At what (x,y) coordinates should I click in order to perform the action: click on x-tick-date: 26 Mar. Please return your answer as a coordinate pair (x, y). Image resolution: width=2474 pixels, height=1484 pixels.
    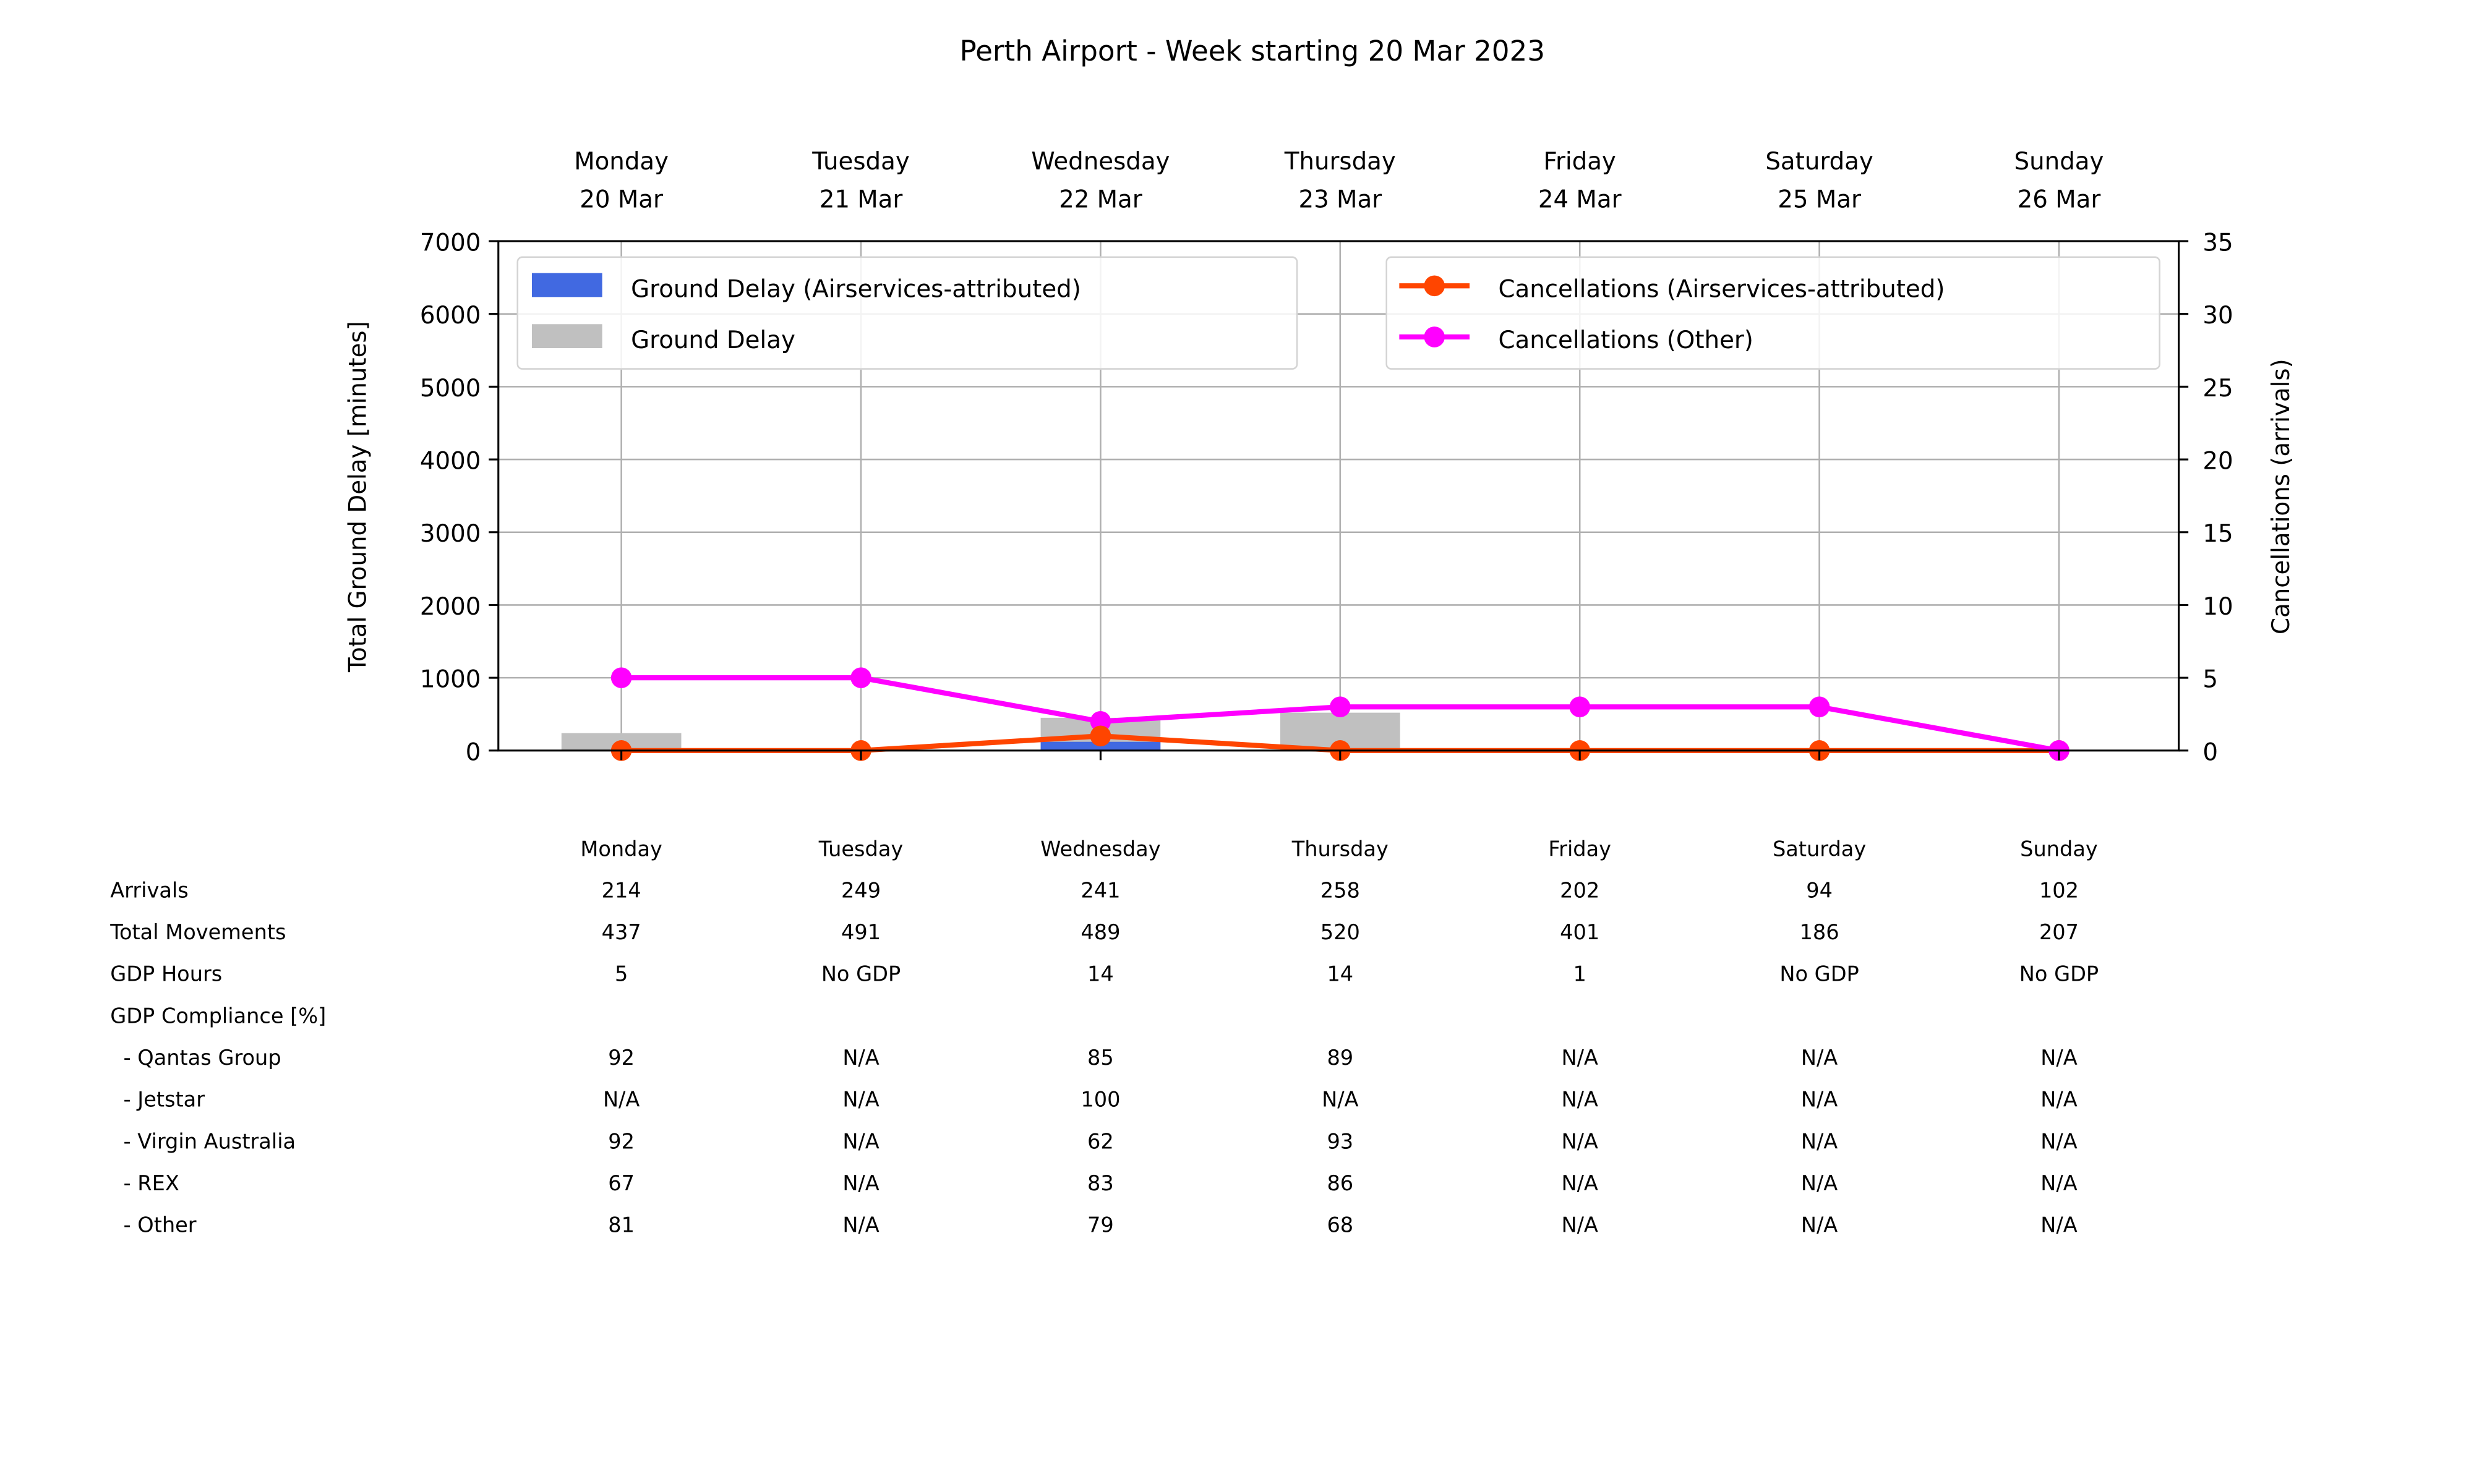
    Looking at the image, I should click on (2059, 200).